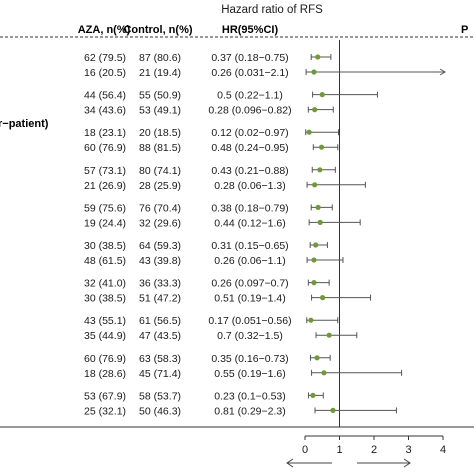 This screenshot has height=474, width=474. Describe the element at coordinates (105, 73) in the screenshot. I see `aza-value: 16 (20.5)` at that location.